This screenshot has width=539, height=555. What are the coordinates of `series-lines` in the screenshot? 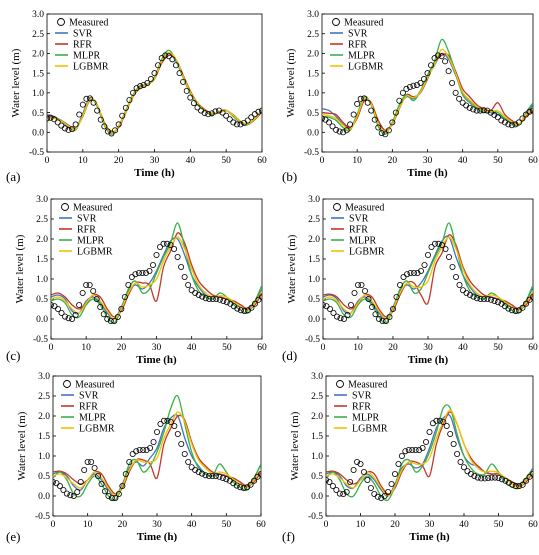 It's located at (429, 453).